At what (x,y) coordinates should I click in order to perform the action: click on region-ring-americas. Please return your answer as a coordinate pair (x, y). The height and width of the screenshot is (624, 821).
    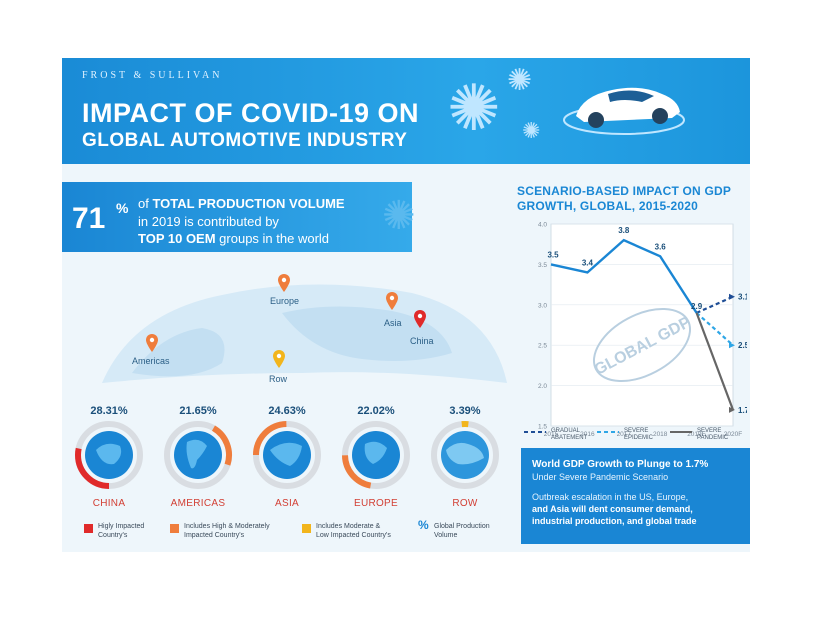
    Looking at the image, I should click on (198, 455).